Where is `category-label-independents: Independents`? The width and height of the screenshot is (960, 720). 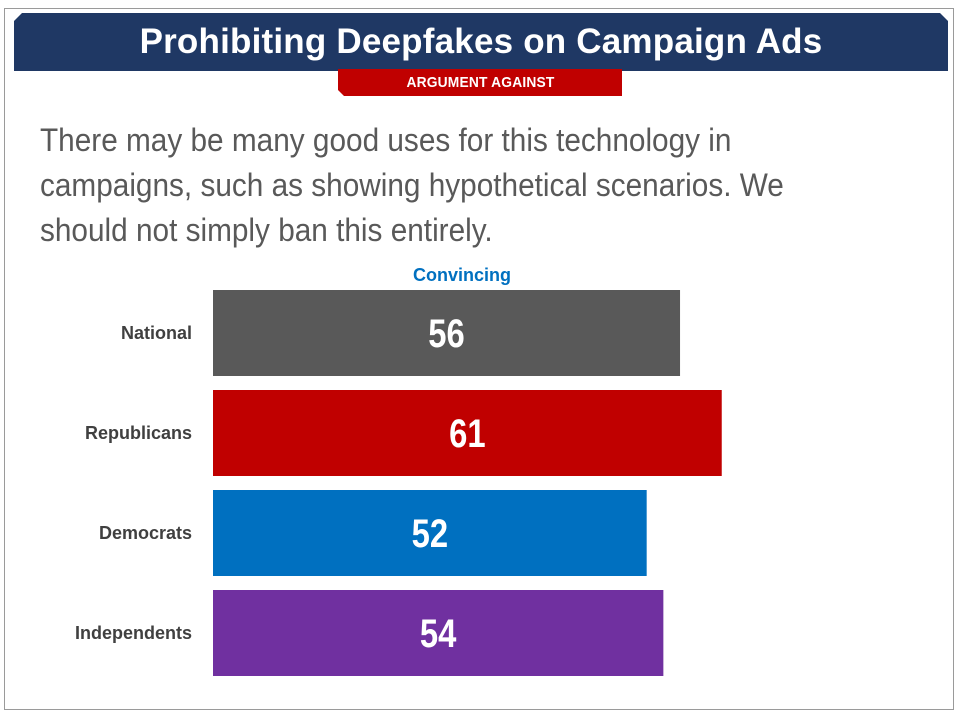 category-label-independents: Independents is located at coordinates (133, 633).